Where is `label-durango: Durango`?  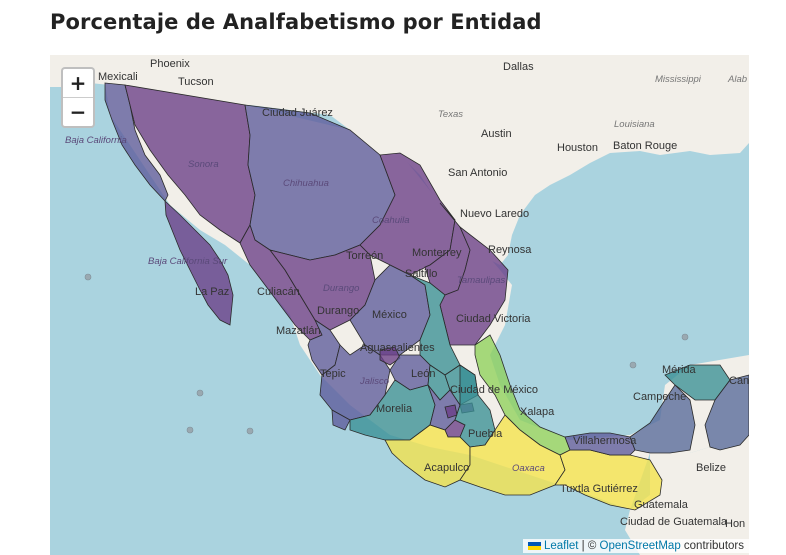
label-durango: Durango is located at coordinates (338, 311).